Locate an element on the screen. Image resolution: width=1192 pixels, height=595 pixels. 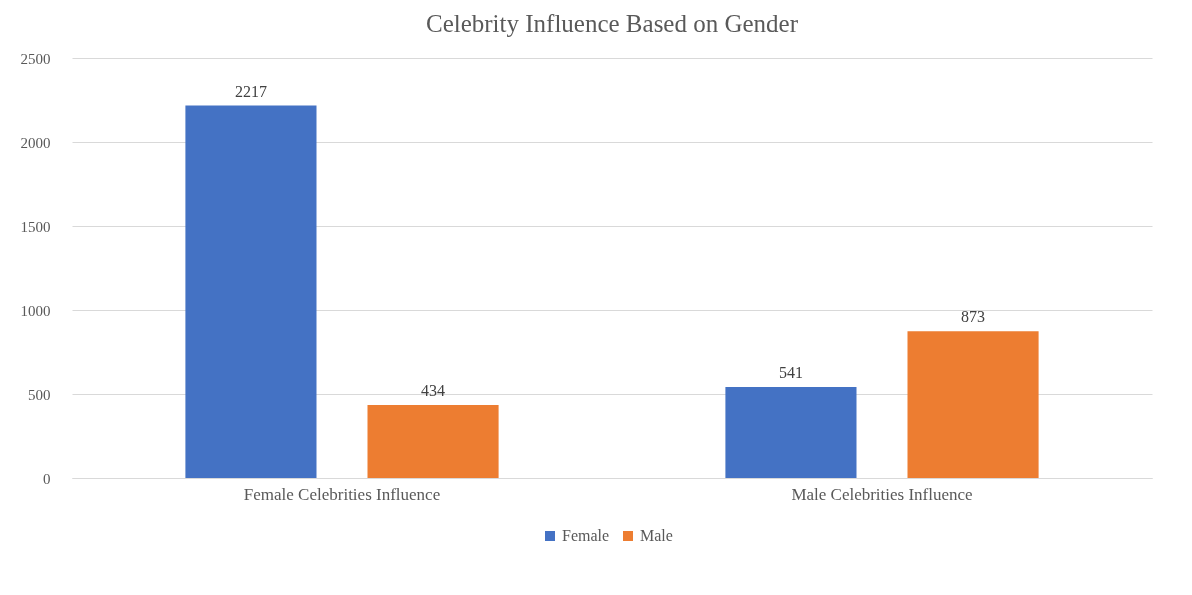
y-tick-label: 1500 is located at coordinates (35, 226).